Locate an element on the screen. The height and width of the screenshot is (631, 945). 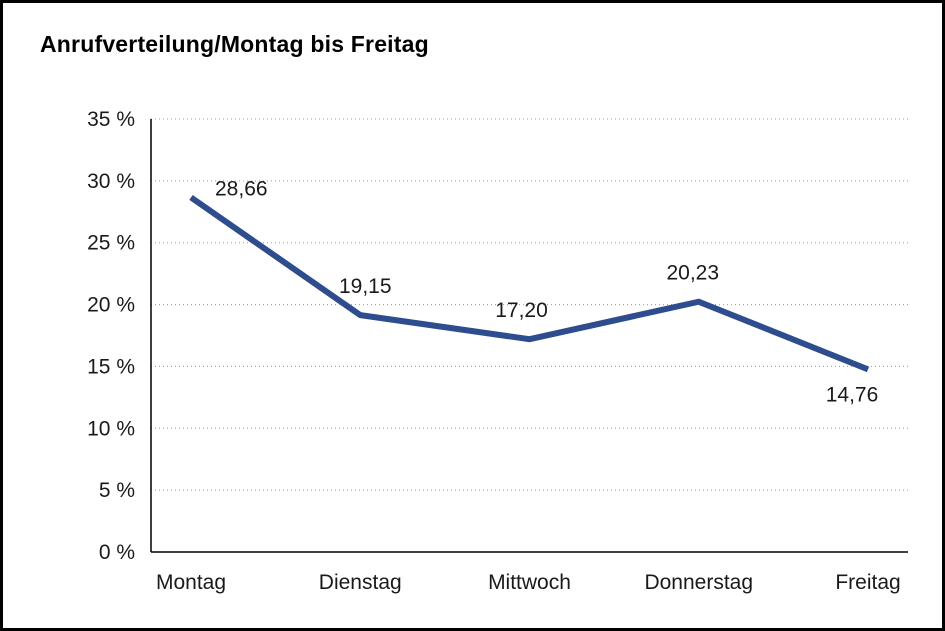
y-tick-label: 30 % is located at coordinates (111, 181).